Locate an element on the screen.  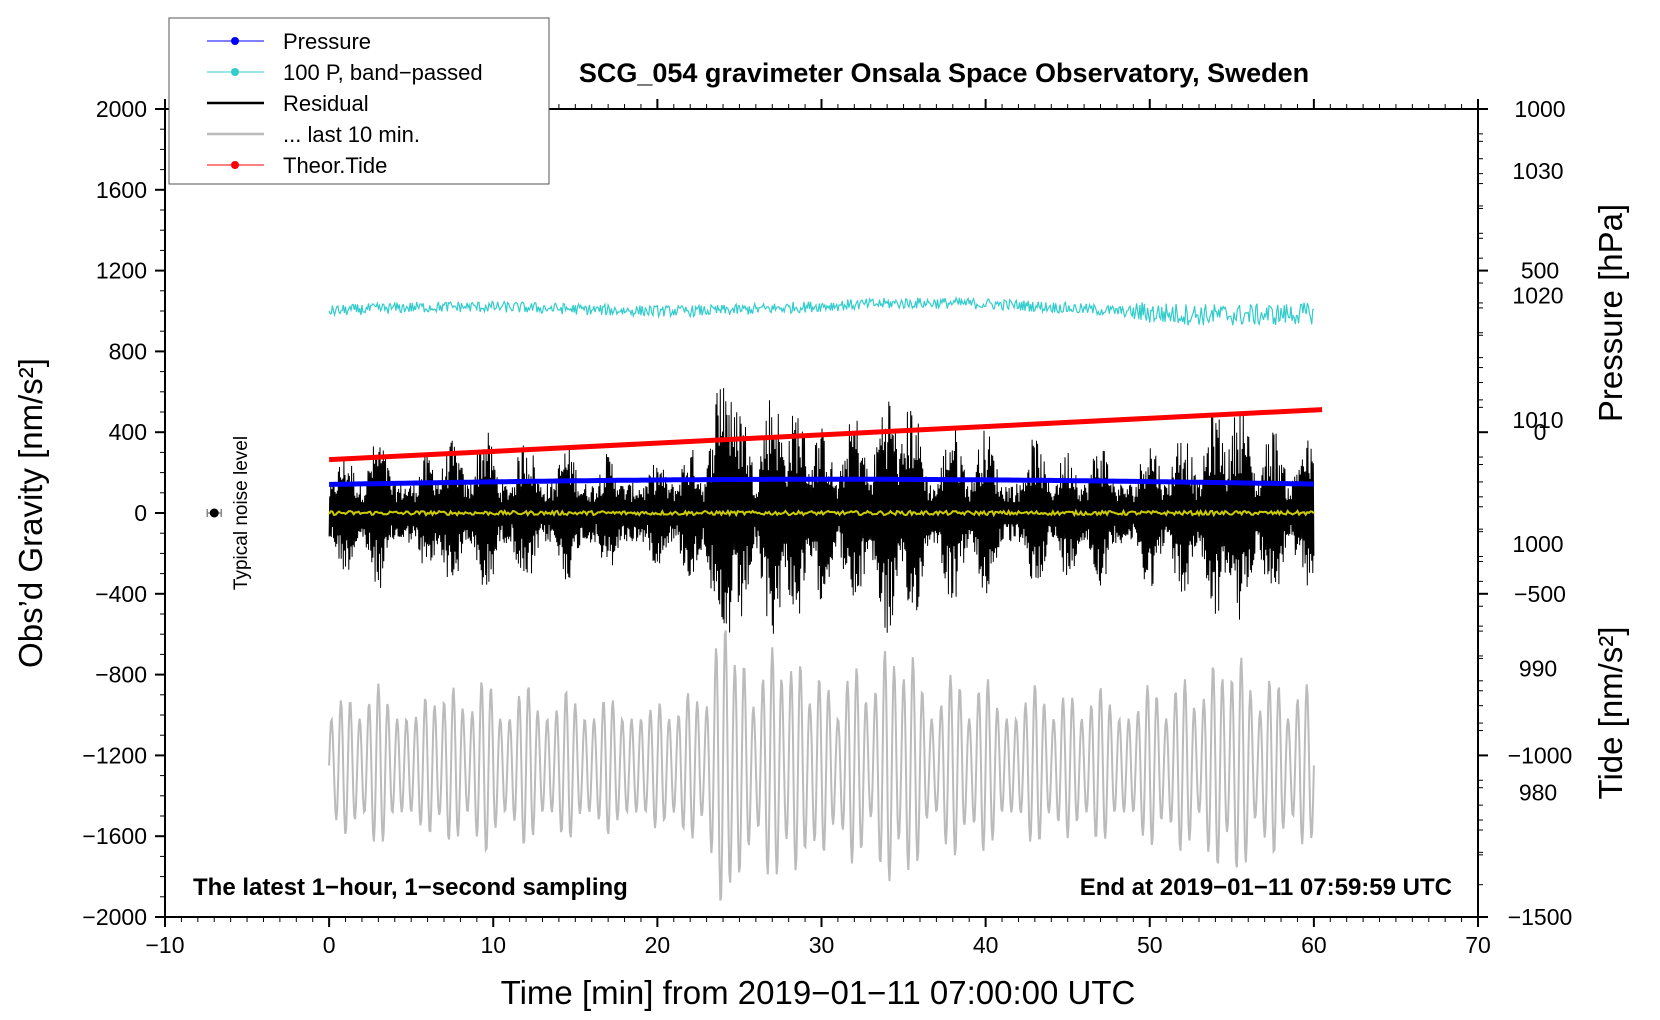
y-axis-label-left: Obs’d Gravity [nm/s²] is located at coordinates (30, 513).